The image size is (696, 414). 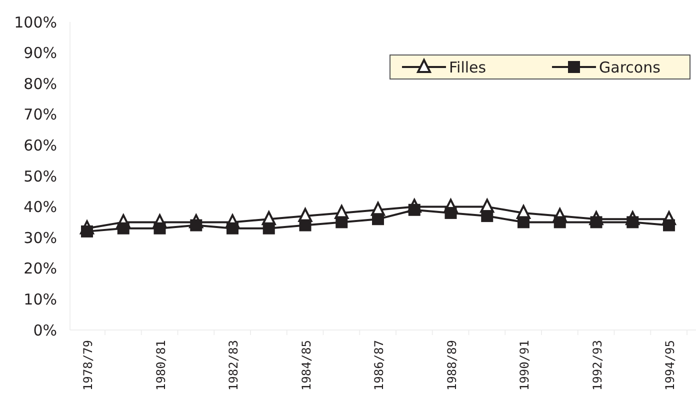 I want to click on x-tick-label: 1986/87, so click(x=379, y=365).